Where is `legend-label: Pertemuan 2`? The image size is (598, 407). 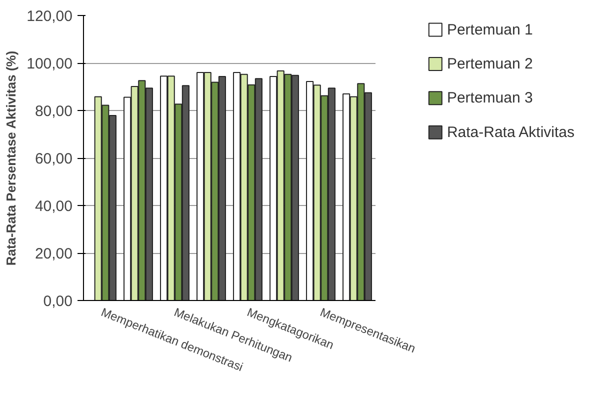
legend-label: Pertemuan 2 is located at coordinates (489, 63).